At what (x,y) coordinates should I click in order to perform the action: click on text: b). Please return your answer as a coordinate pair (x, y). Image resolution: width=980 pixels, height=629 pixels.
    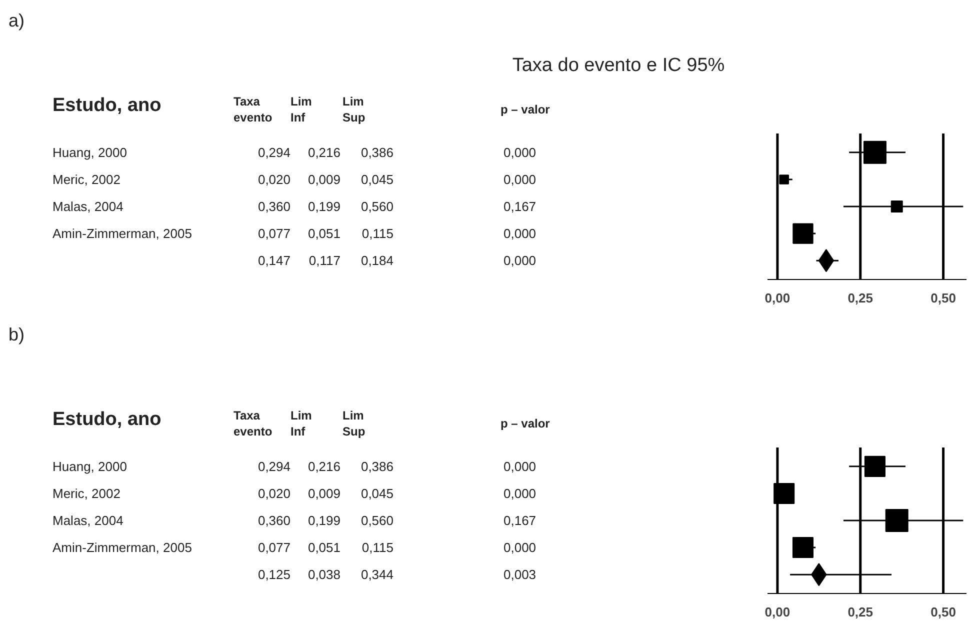
    Looking at the image, I should click on (16, 334).